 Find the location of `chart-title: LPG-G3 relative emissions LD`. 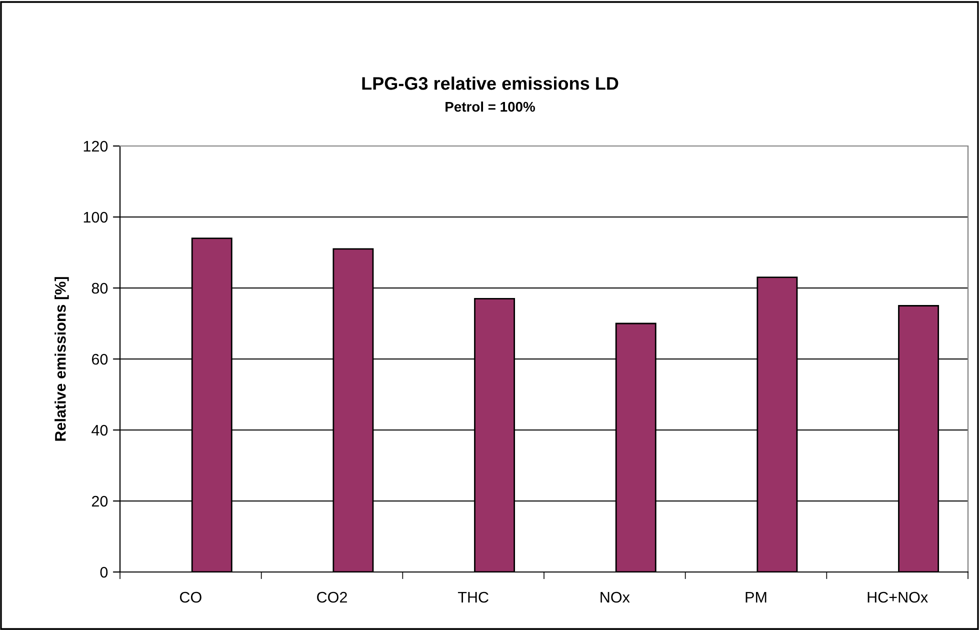

chart-title: LPG-G3 relative emissions LD is located at coordinates (490, 83).